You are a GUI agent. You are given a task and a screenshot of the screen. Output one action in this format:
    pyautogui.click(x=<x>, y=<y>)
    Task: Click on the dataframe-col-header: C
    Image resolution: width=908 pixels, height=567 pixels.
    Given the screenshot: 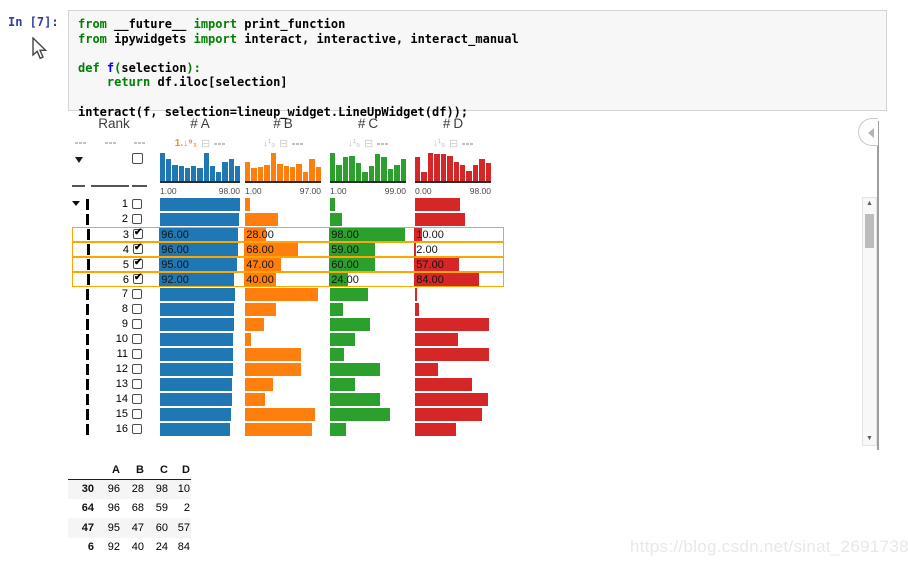 What is the action you would take?
    pyautogui.click(x=164, y=469)
    